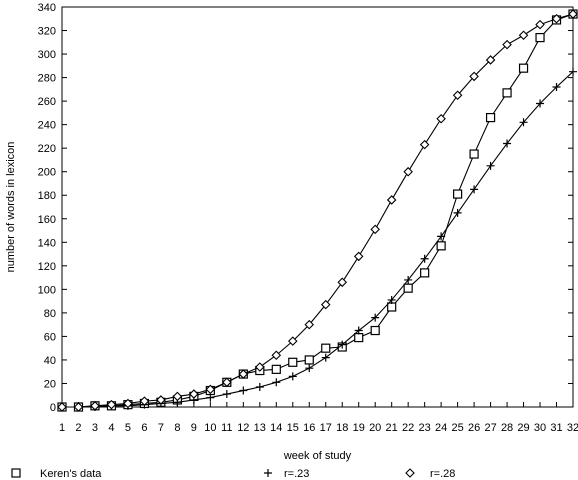 Image resolution: width=578 pixels, height=480 pixels. Describe the element at coordinates (457, 428) in the screenshot. I see `x-tick-label: 25` at that location.